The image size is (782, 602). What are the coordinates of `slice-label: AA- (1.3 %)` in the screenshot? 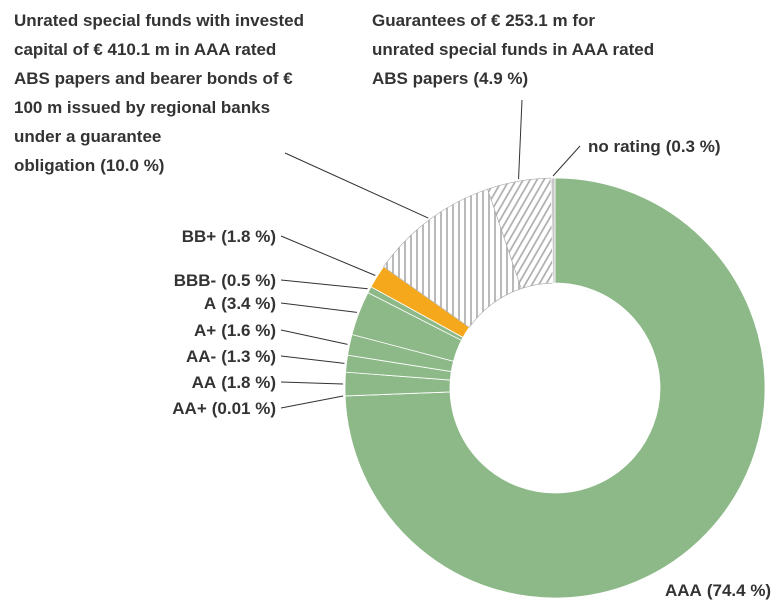 It's located at (231, 356).